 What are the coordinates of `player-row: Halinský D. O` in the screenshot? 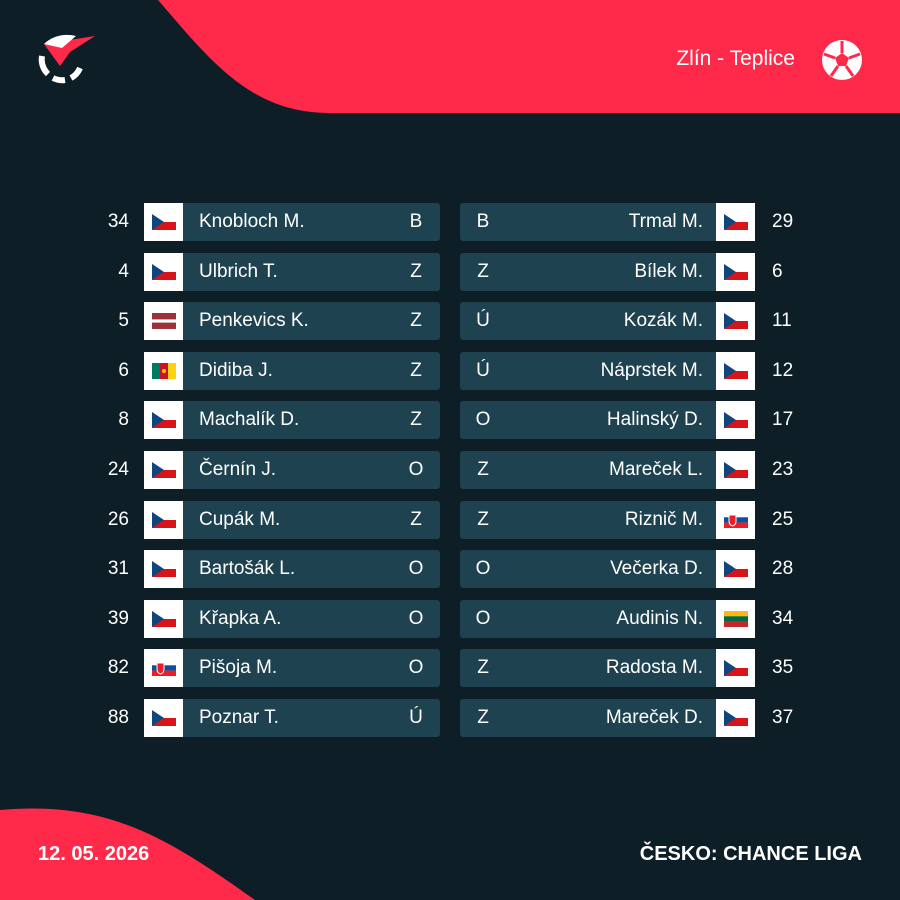 It's located at (607, 420).